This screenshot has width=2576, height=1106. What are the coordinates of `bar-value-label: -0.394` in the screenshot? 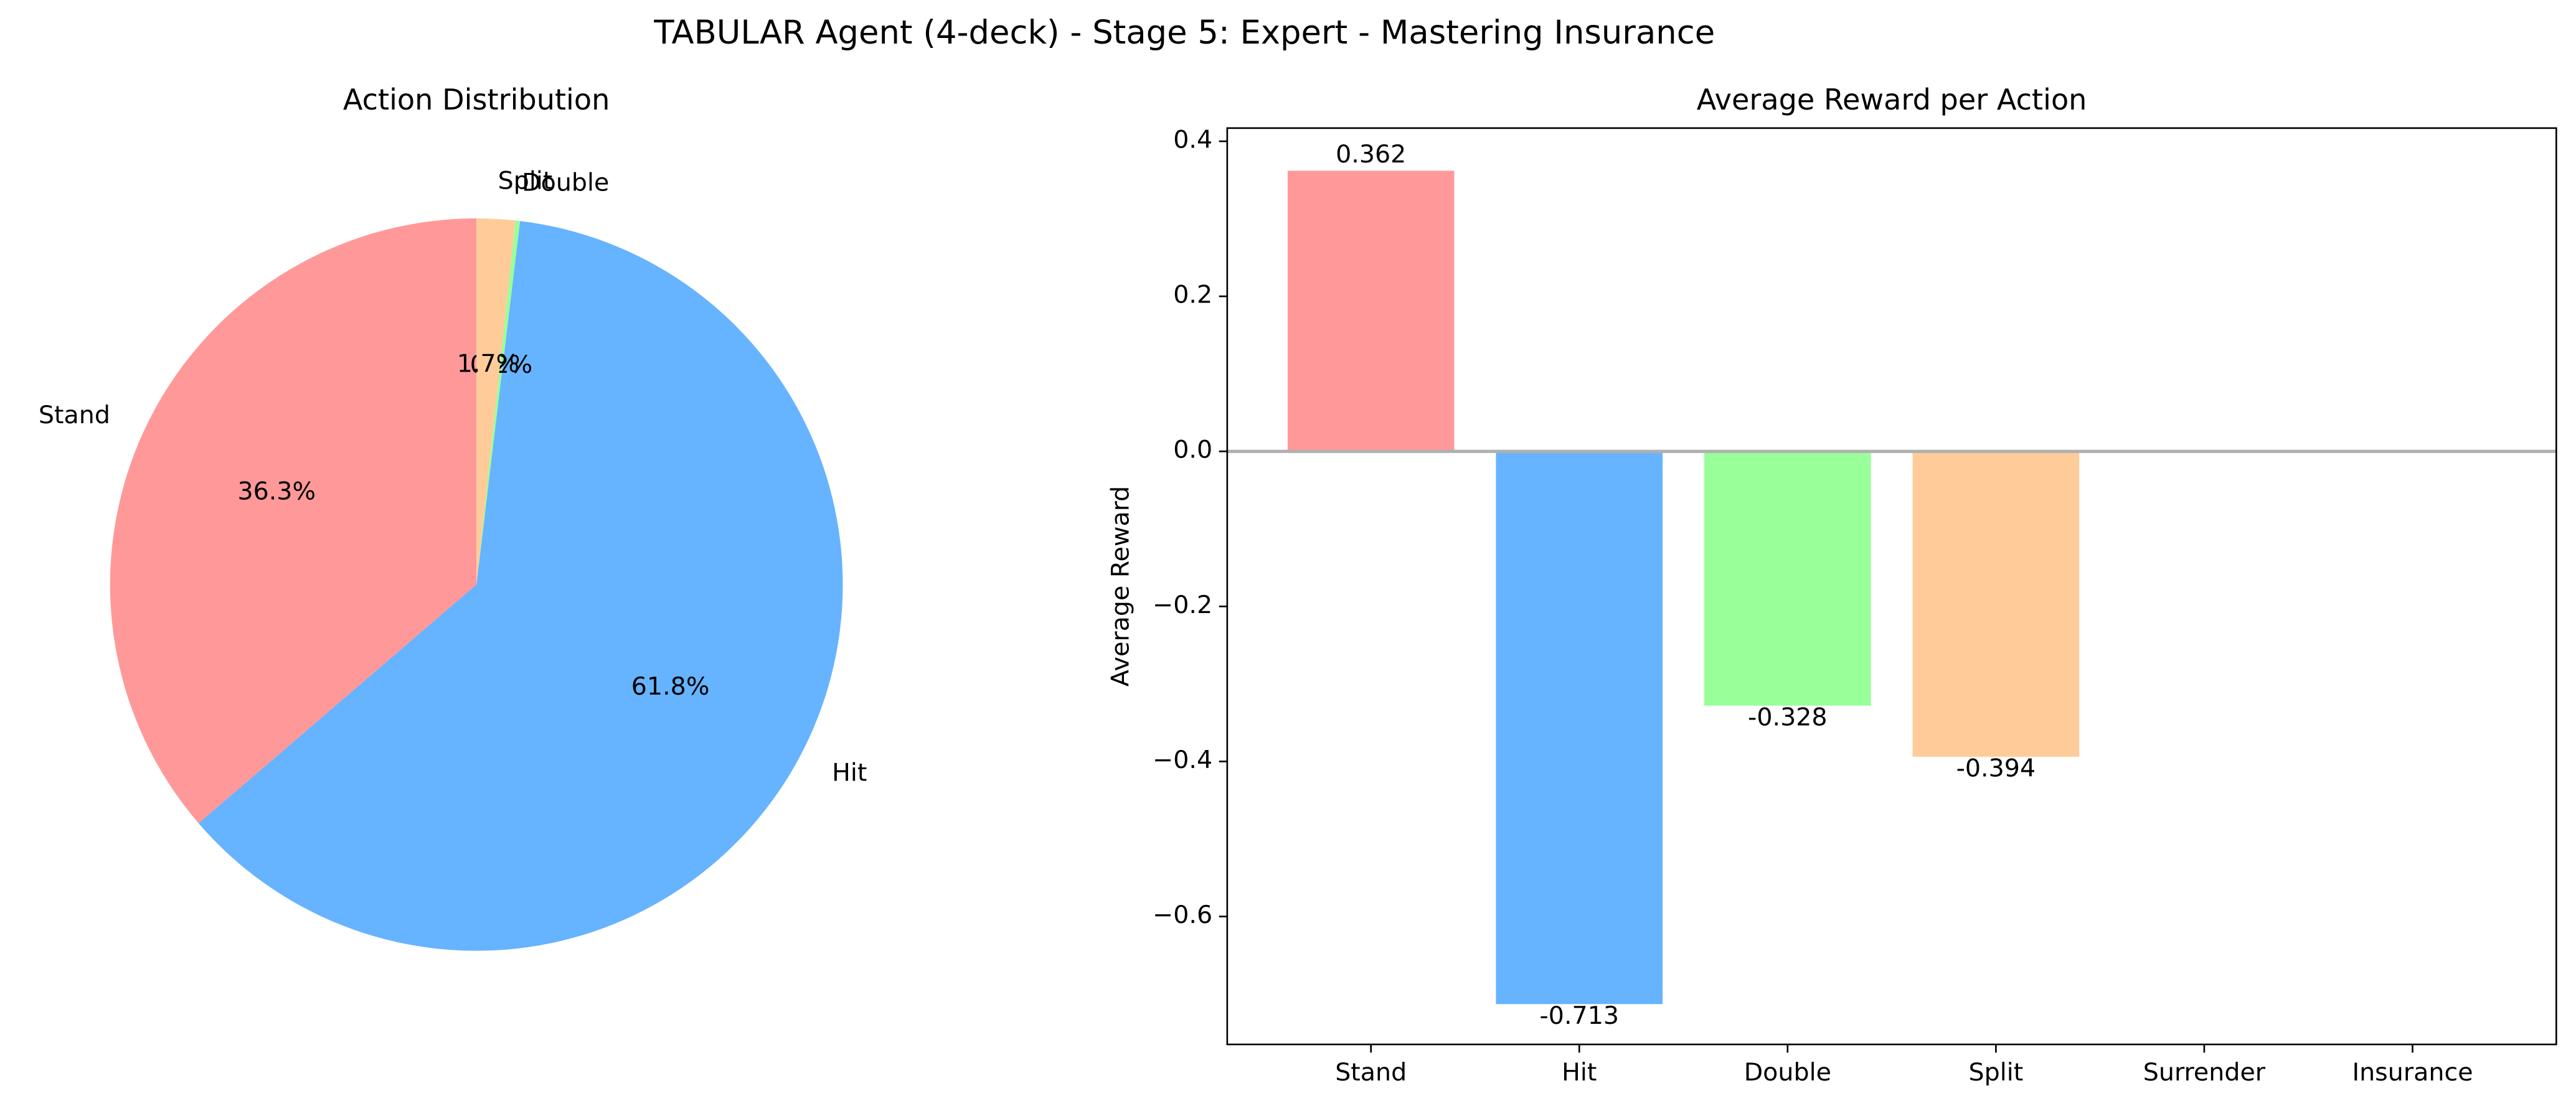 It's located at (1996, 769).